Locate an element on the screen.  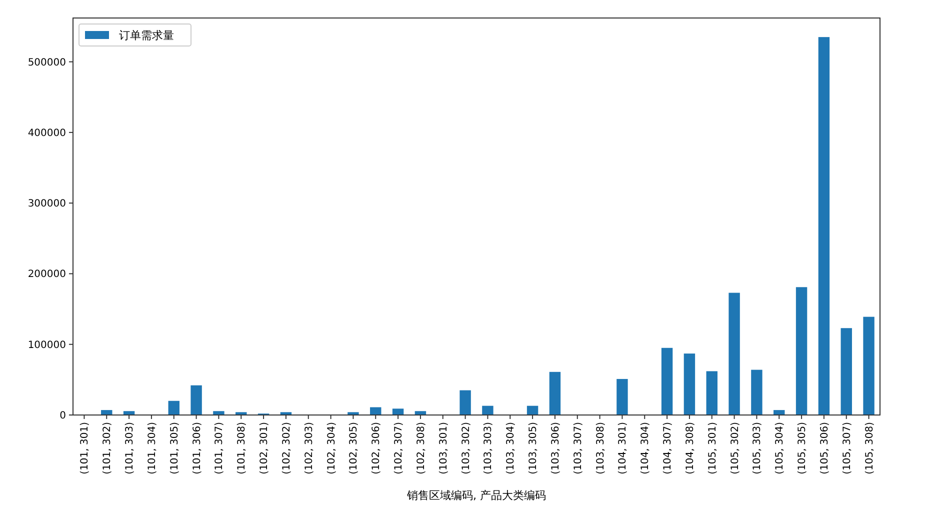
y-tick-label: 500000 is located at coordinates (47, 62).